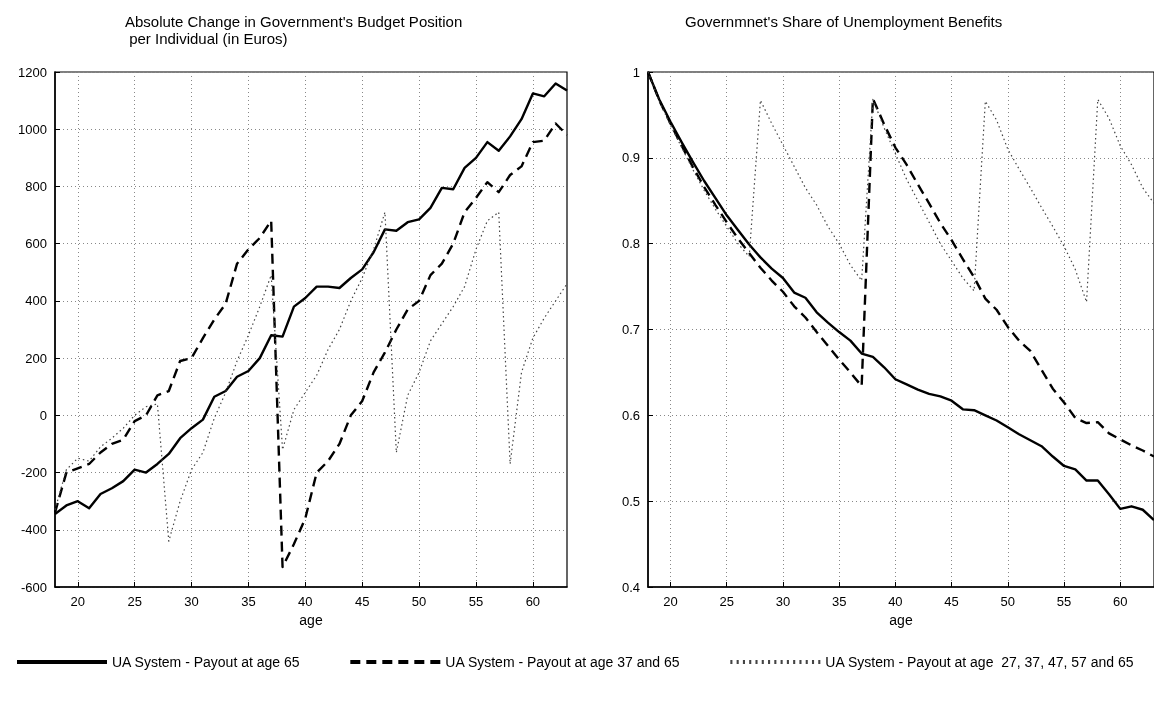  I want to click on y-tick-label: 0.4, so click(630, 587).